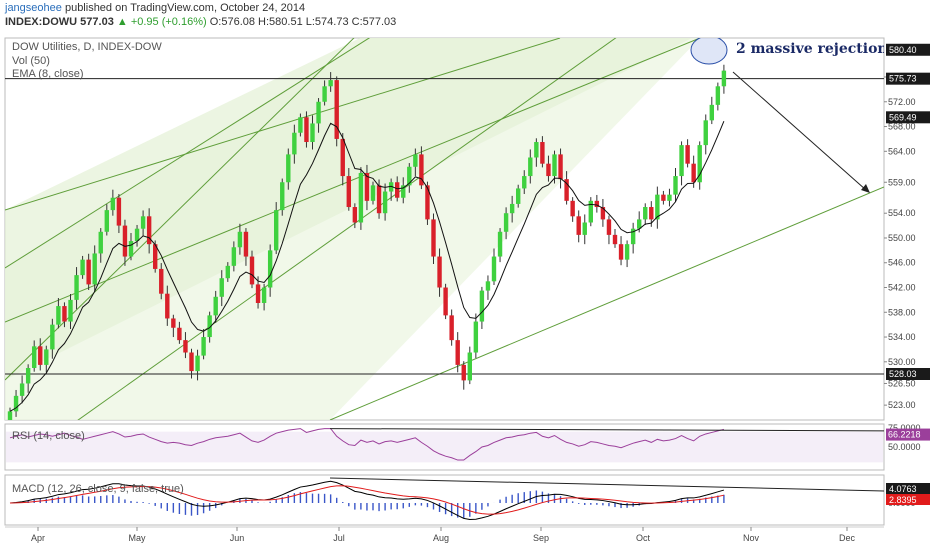 The width and height of the screenshot is (932, 550). Describe the element at coordinates (33, 8) in the screenshot. I see `author-link: jangseohee` at that location.